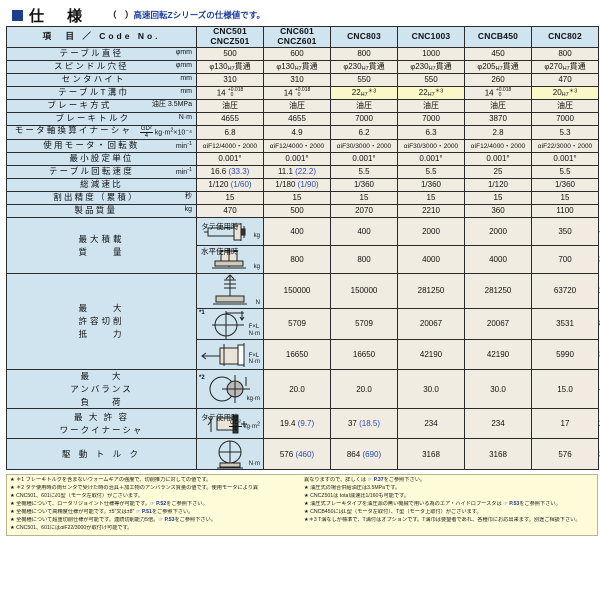 The height and width of the screenshot is (600, 600). What do you see at coordinates (230, 389) in the screenshot?
I see `icon-wrapper: *2 kg·m` at bounding box center [230, 389].